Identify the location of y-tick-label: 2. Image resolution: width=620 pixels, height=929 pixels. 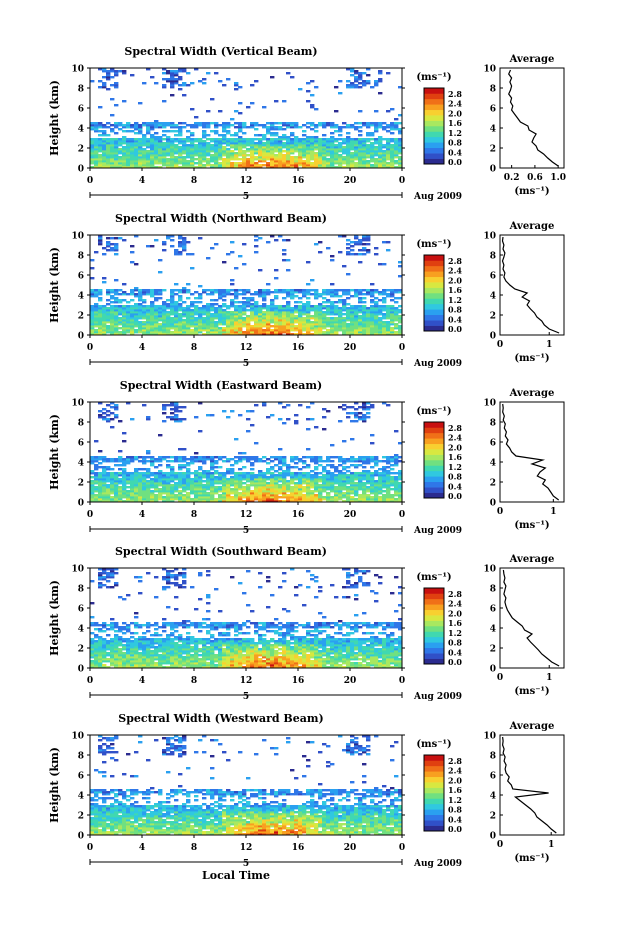
(81, 484).